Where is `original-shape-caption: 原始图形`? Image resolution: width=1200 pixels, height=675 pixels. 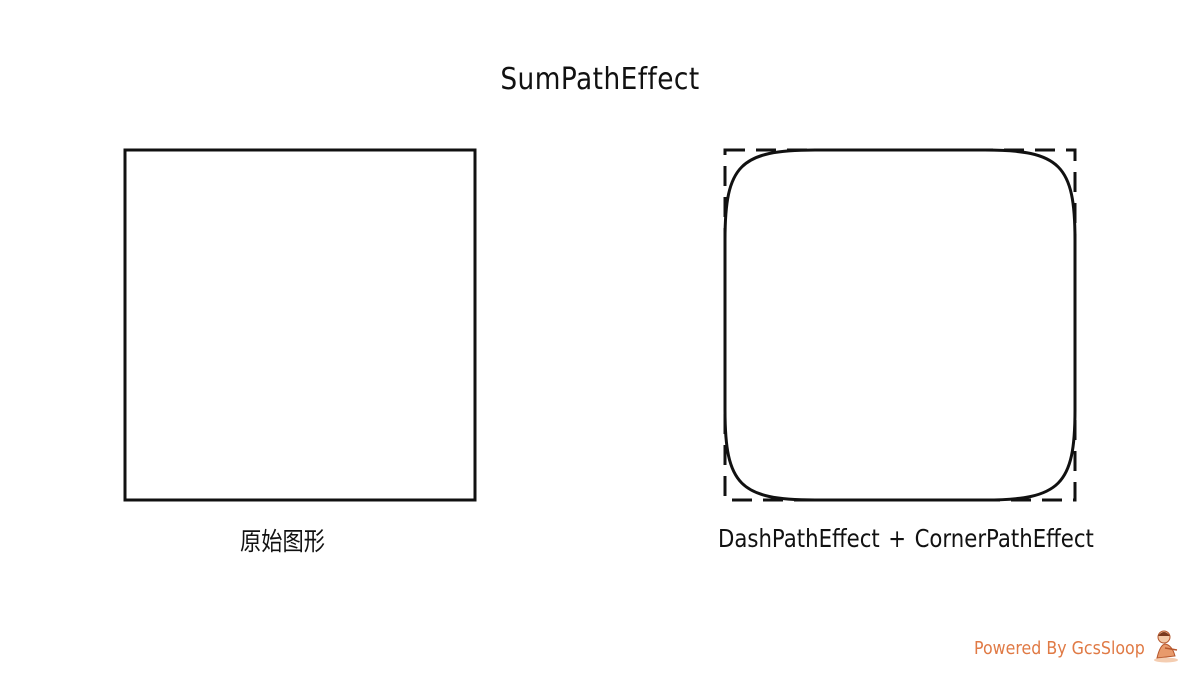
original-shape-caption: 原始图形 is located at coordinates (283, 541).